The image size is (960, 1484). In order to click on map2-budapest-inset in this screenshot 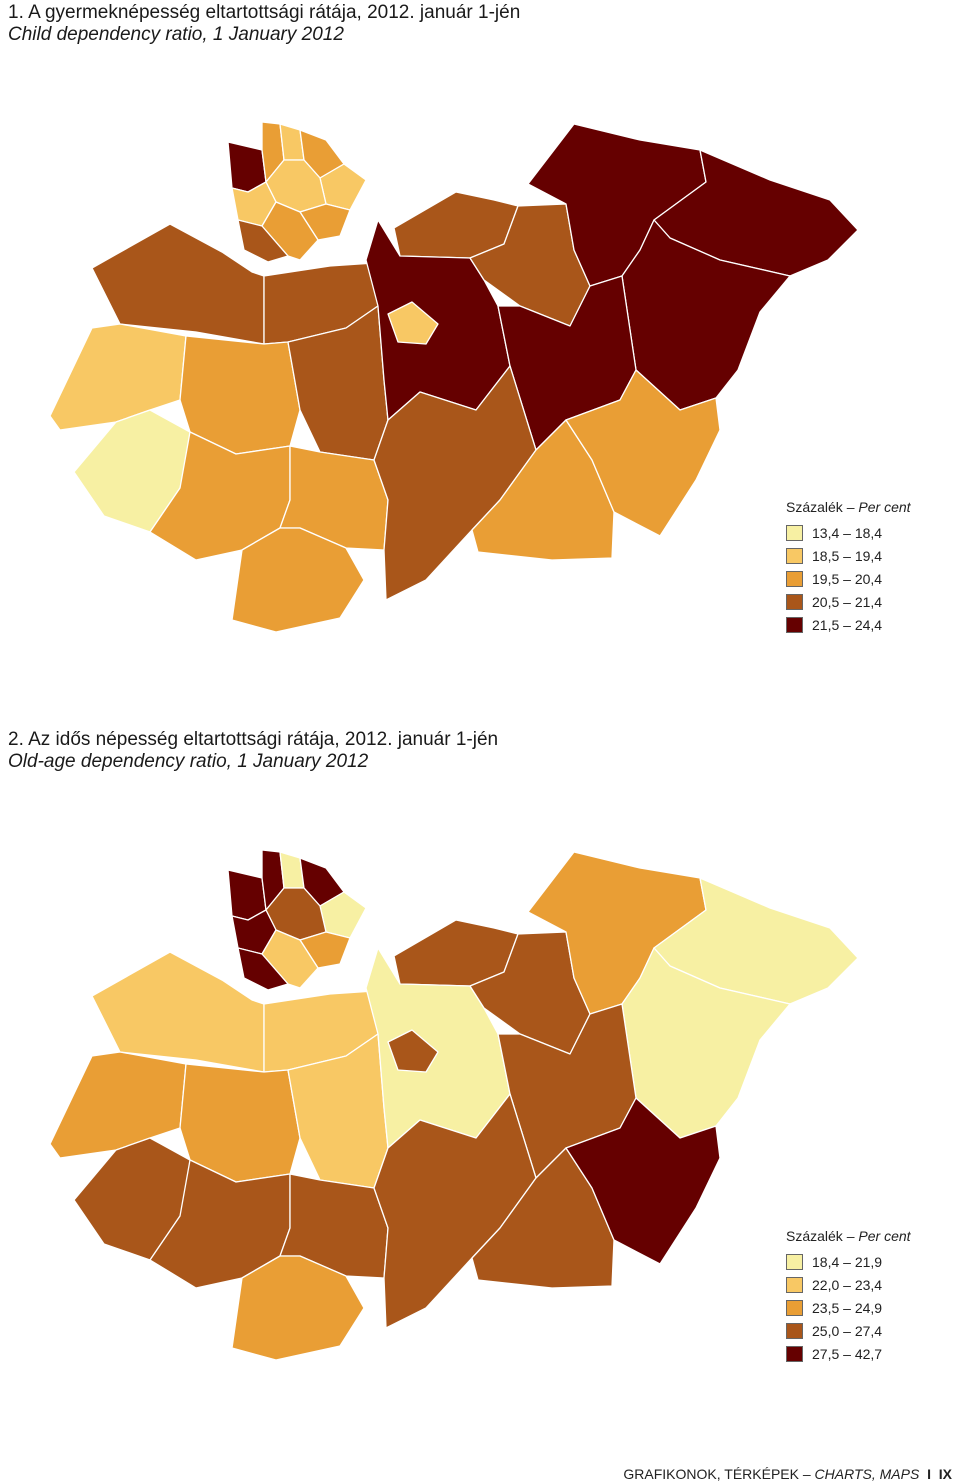, I will do `click(297, 920)`.